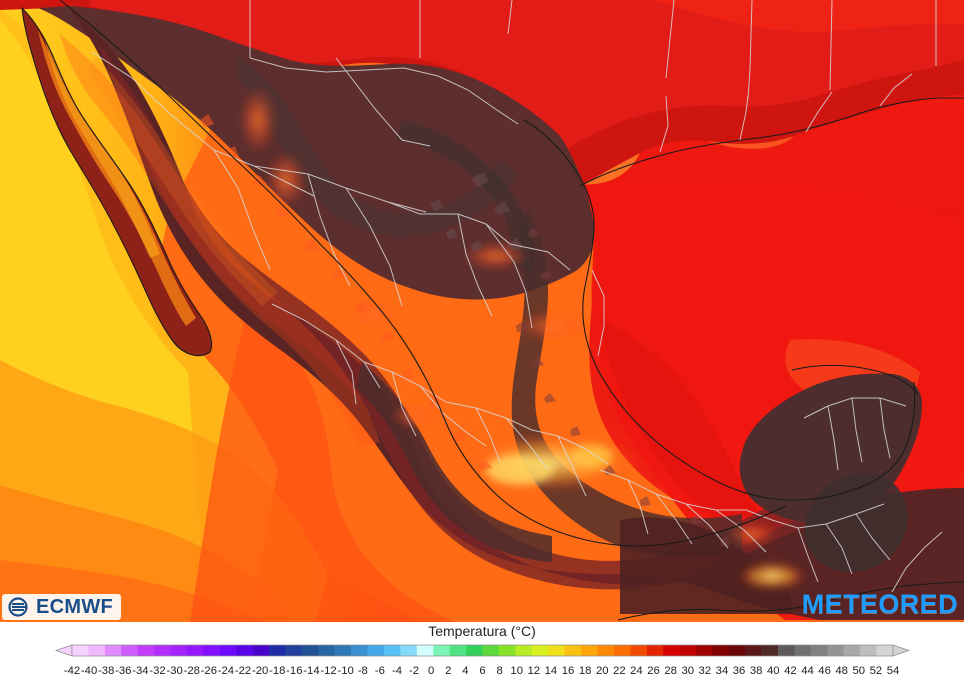 This screenshot has height=678, width=964. I want to click on legend-tick-label: 26, so click(653, 671).